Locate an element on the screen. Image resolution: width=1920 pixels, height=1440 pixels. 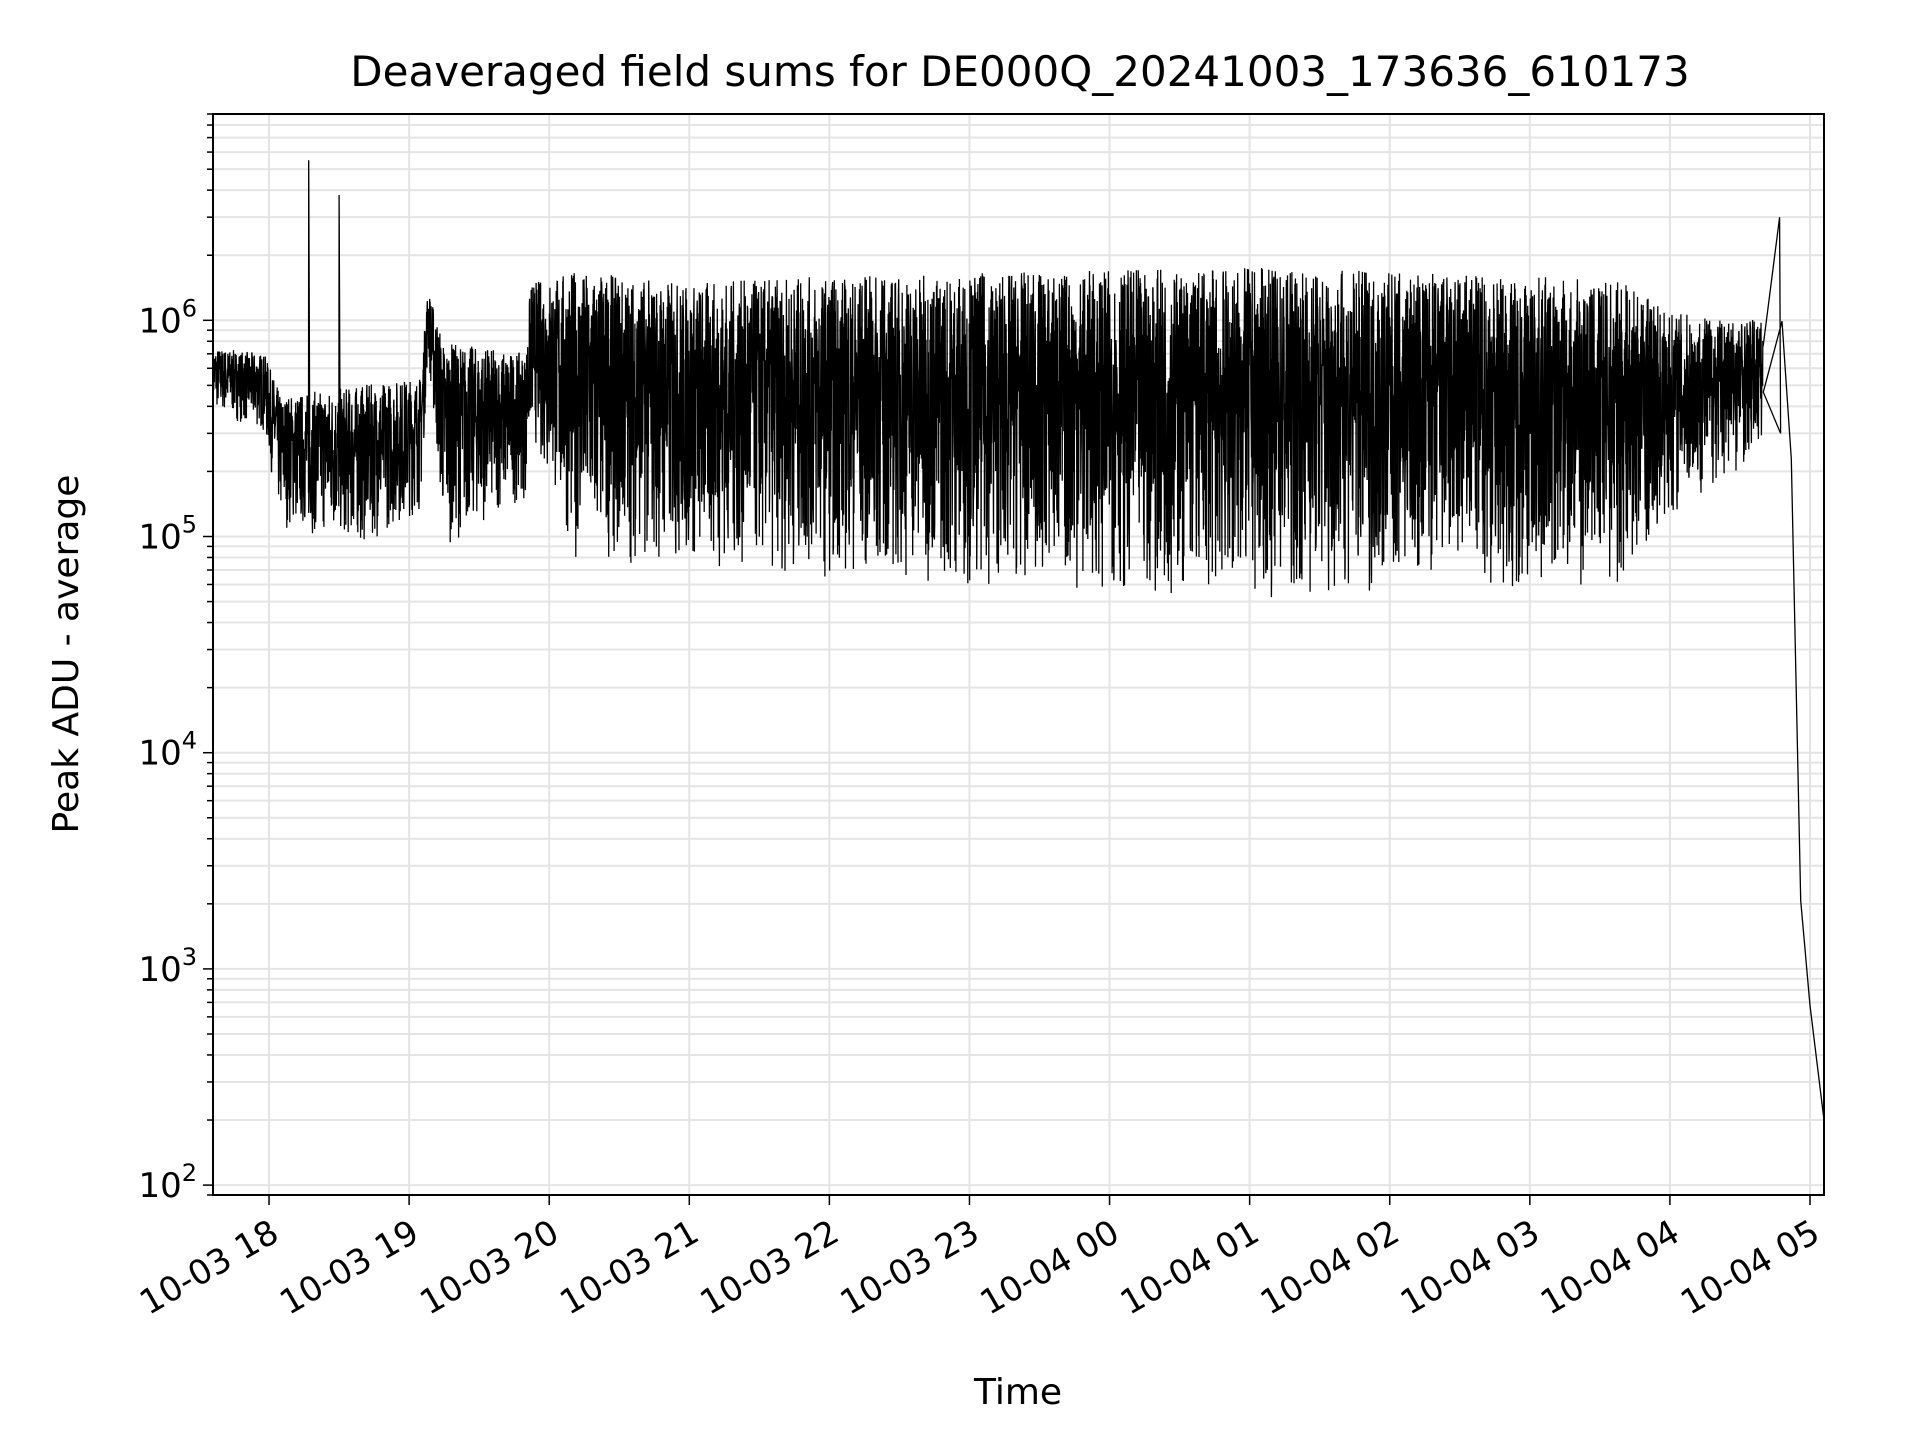
y-axis-label: Peak ADU - average is located at coordinates (66, 654).